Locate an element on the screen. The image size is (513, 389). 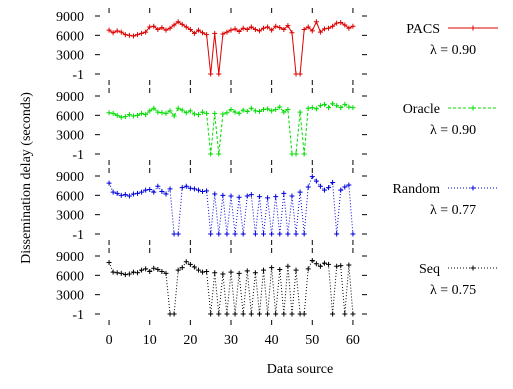
legend-label-seq: Seq is located at coordinates (429, 269).